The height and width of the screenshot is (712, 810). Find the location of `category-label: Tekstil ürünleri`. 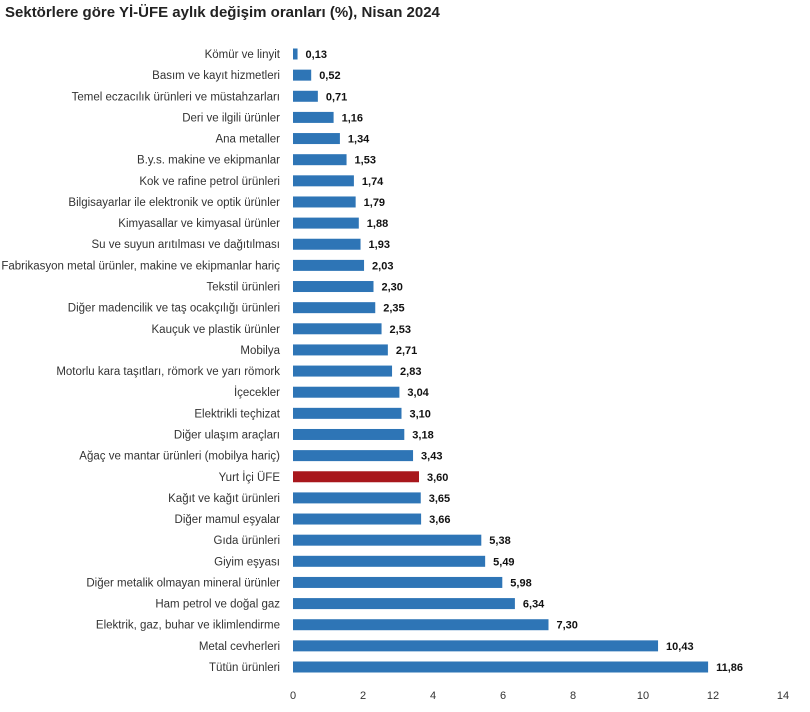

category-label: Tekstil ürünleri is located at coordinates (244, 288).